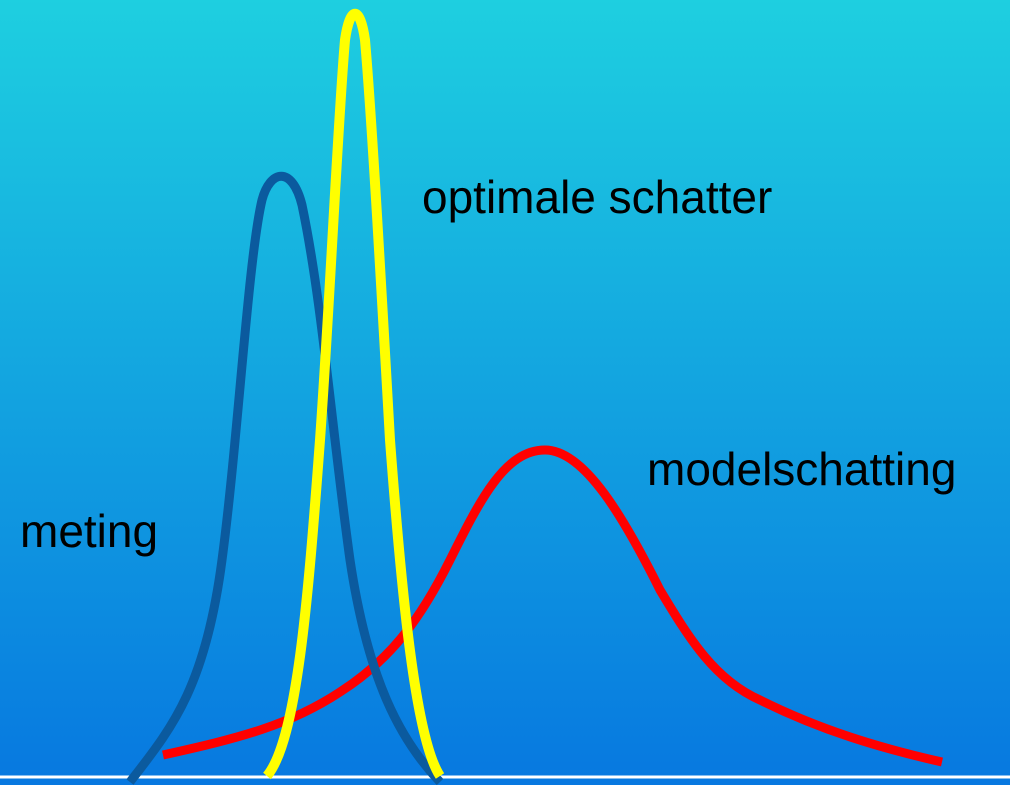 The height and width of the screenshot is (785, 1010). What do you see at coordinates (802, 469) in the screenshot?
I see `model-estimate-label: modelschatting` at bounding box center [802, 469].